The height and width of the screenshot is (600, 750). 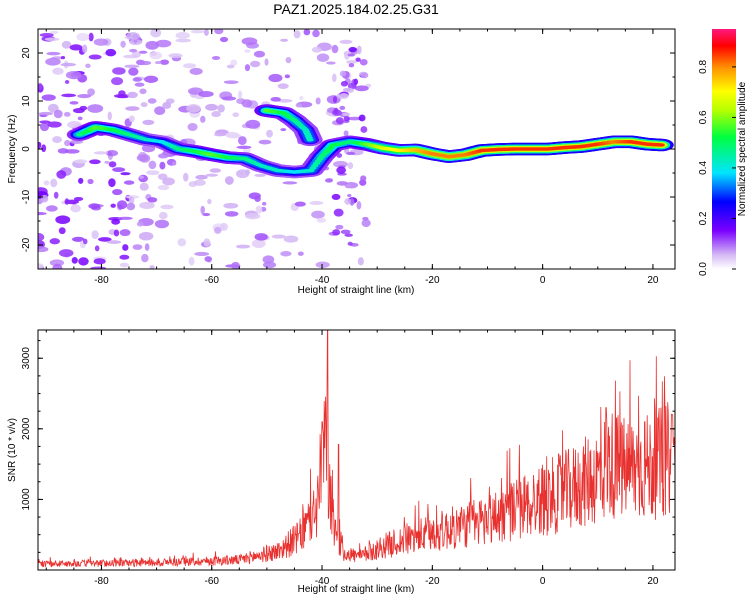 What do you see at coordinates (322, 581) in the screenshot?
I see `x-tick-label: -40` at bounding box center [322, 581].